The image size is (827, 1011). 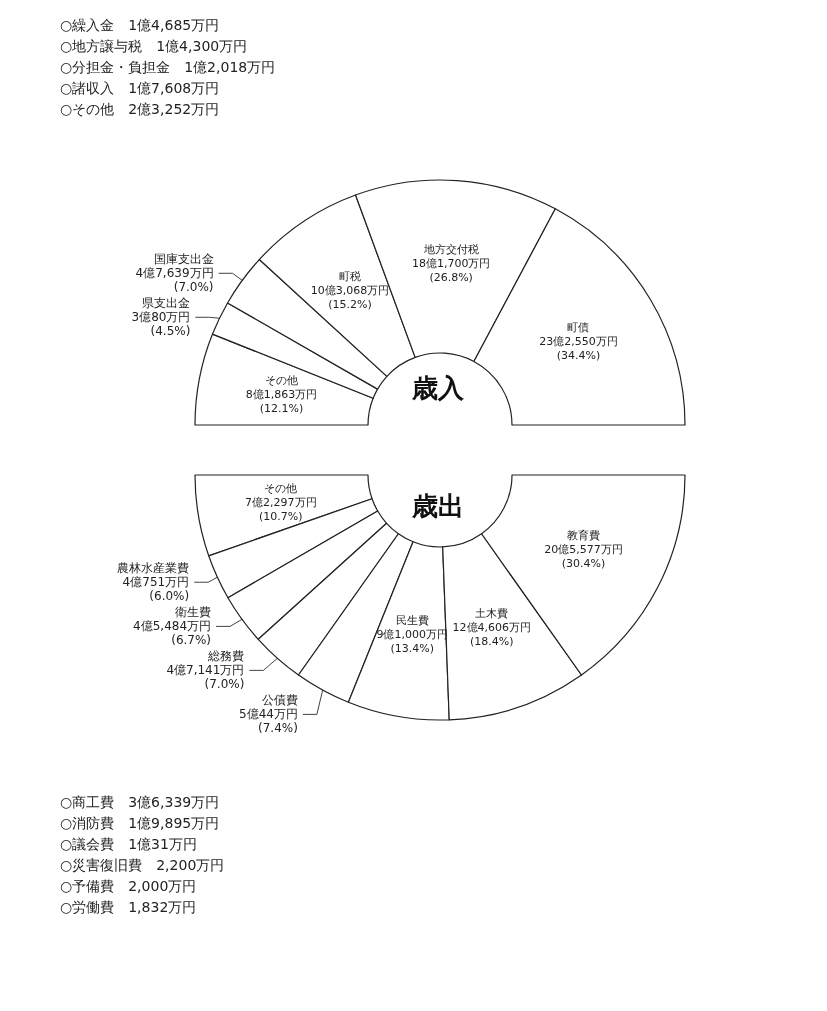 What do you see at coordinates (578, 349) in the screenshot?
I see `data-label: 23億2,550万円(34.4%)` at bounding box center [578, 349].